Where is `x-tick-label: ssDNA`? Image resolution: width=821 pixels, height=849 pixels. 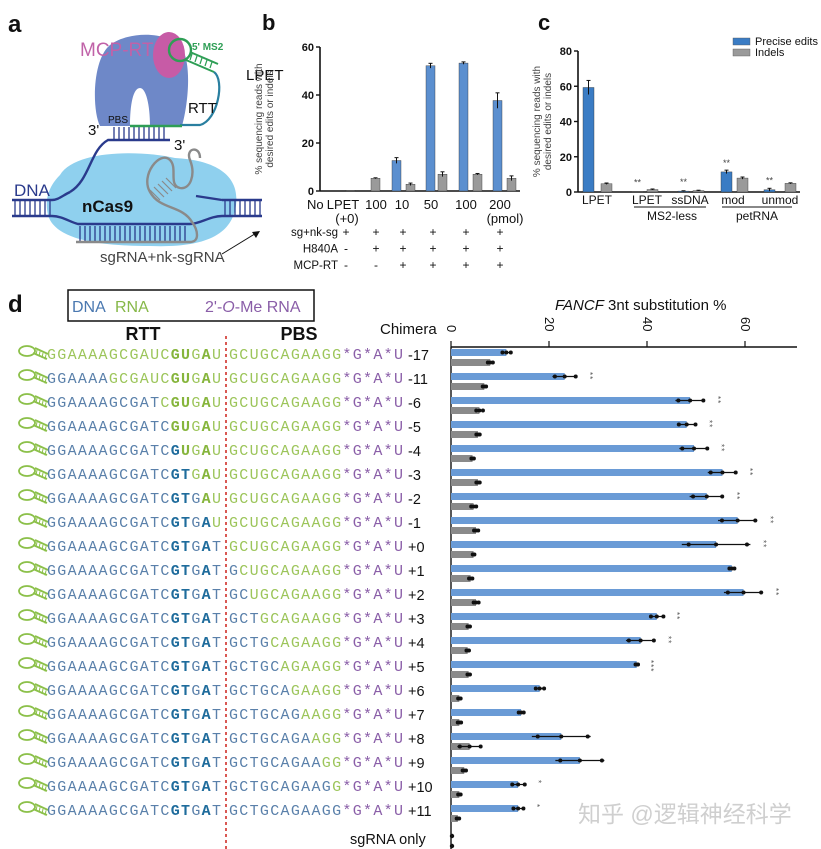
x-tick-label: ssDNA is located at coordinates (689, 200).